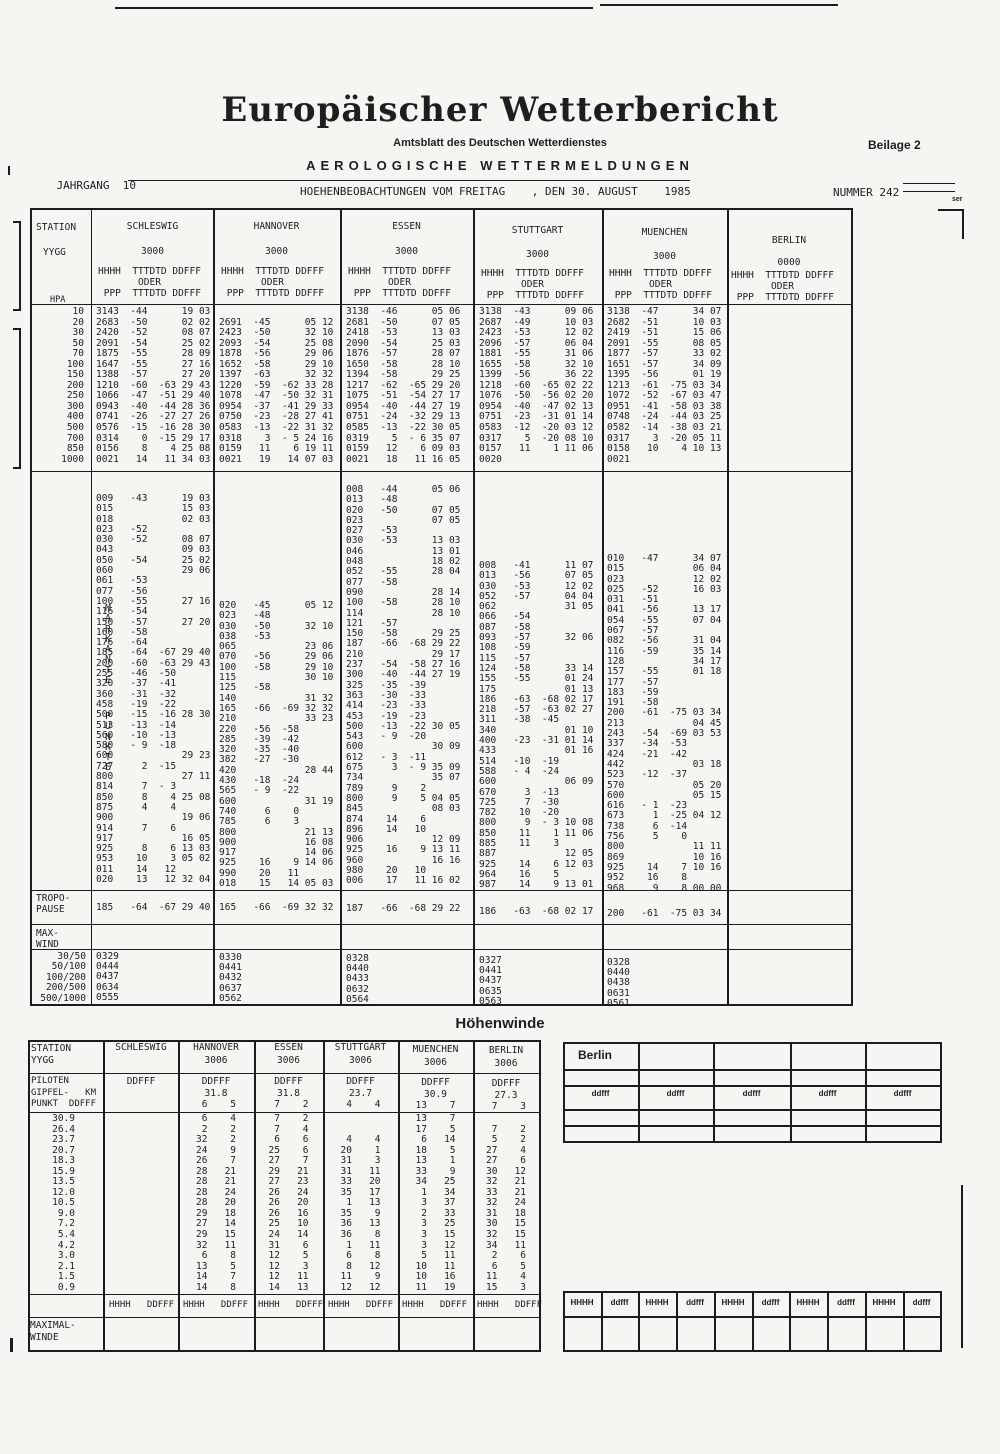  I want to click on jahrgang-value: 10, so click(129, 185).